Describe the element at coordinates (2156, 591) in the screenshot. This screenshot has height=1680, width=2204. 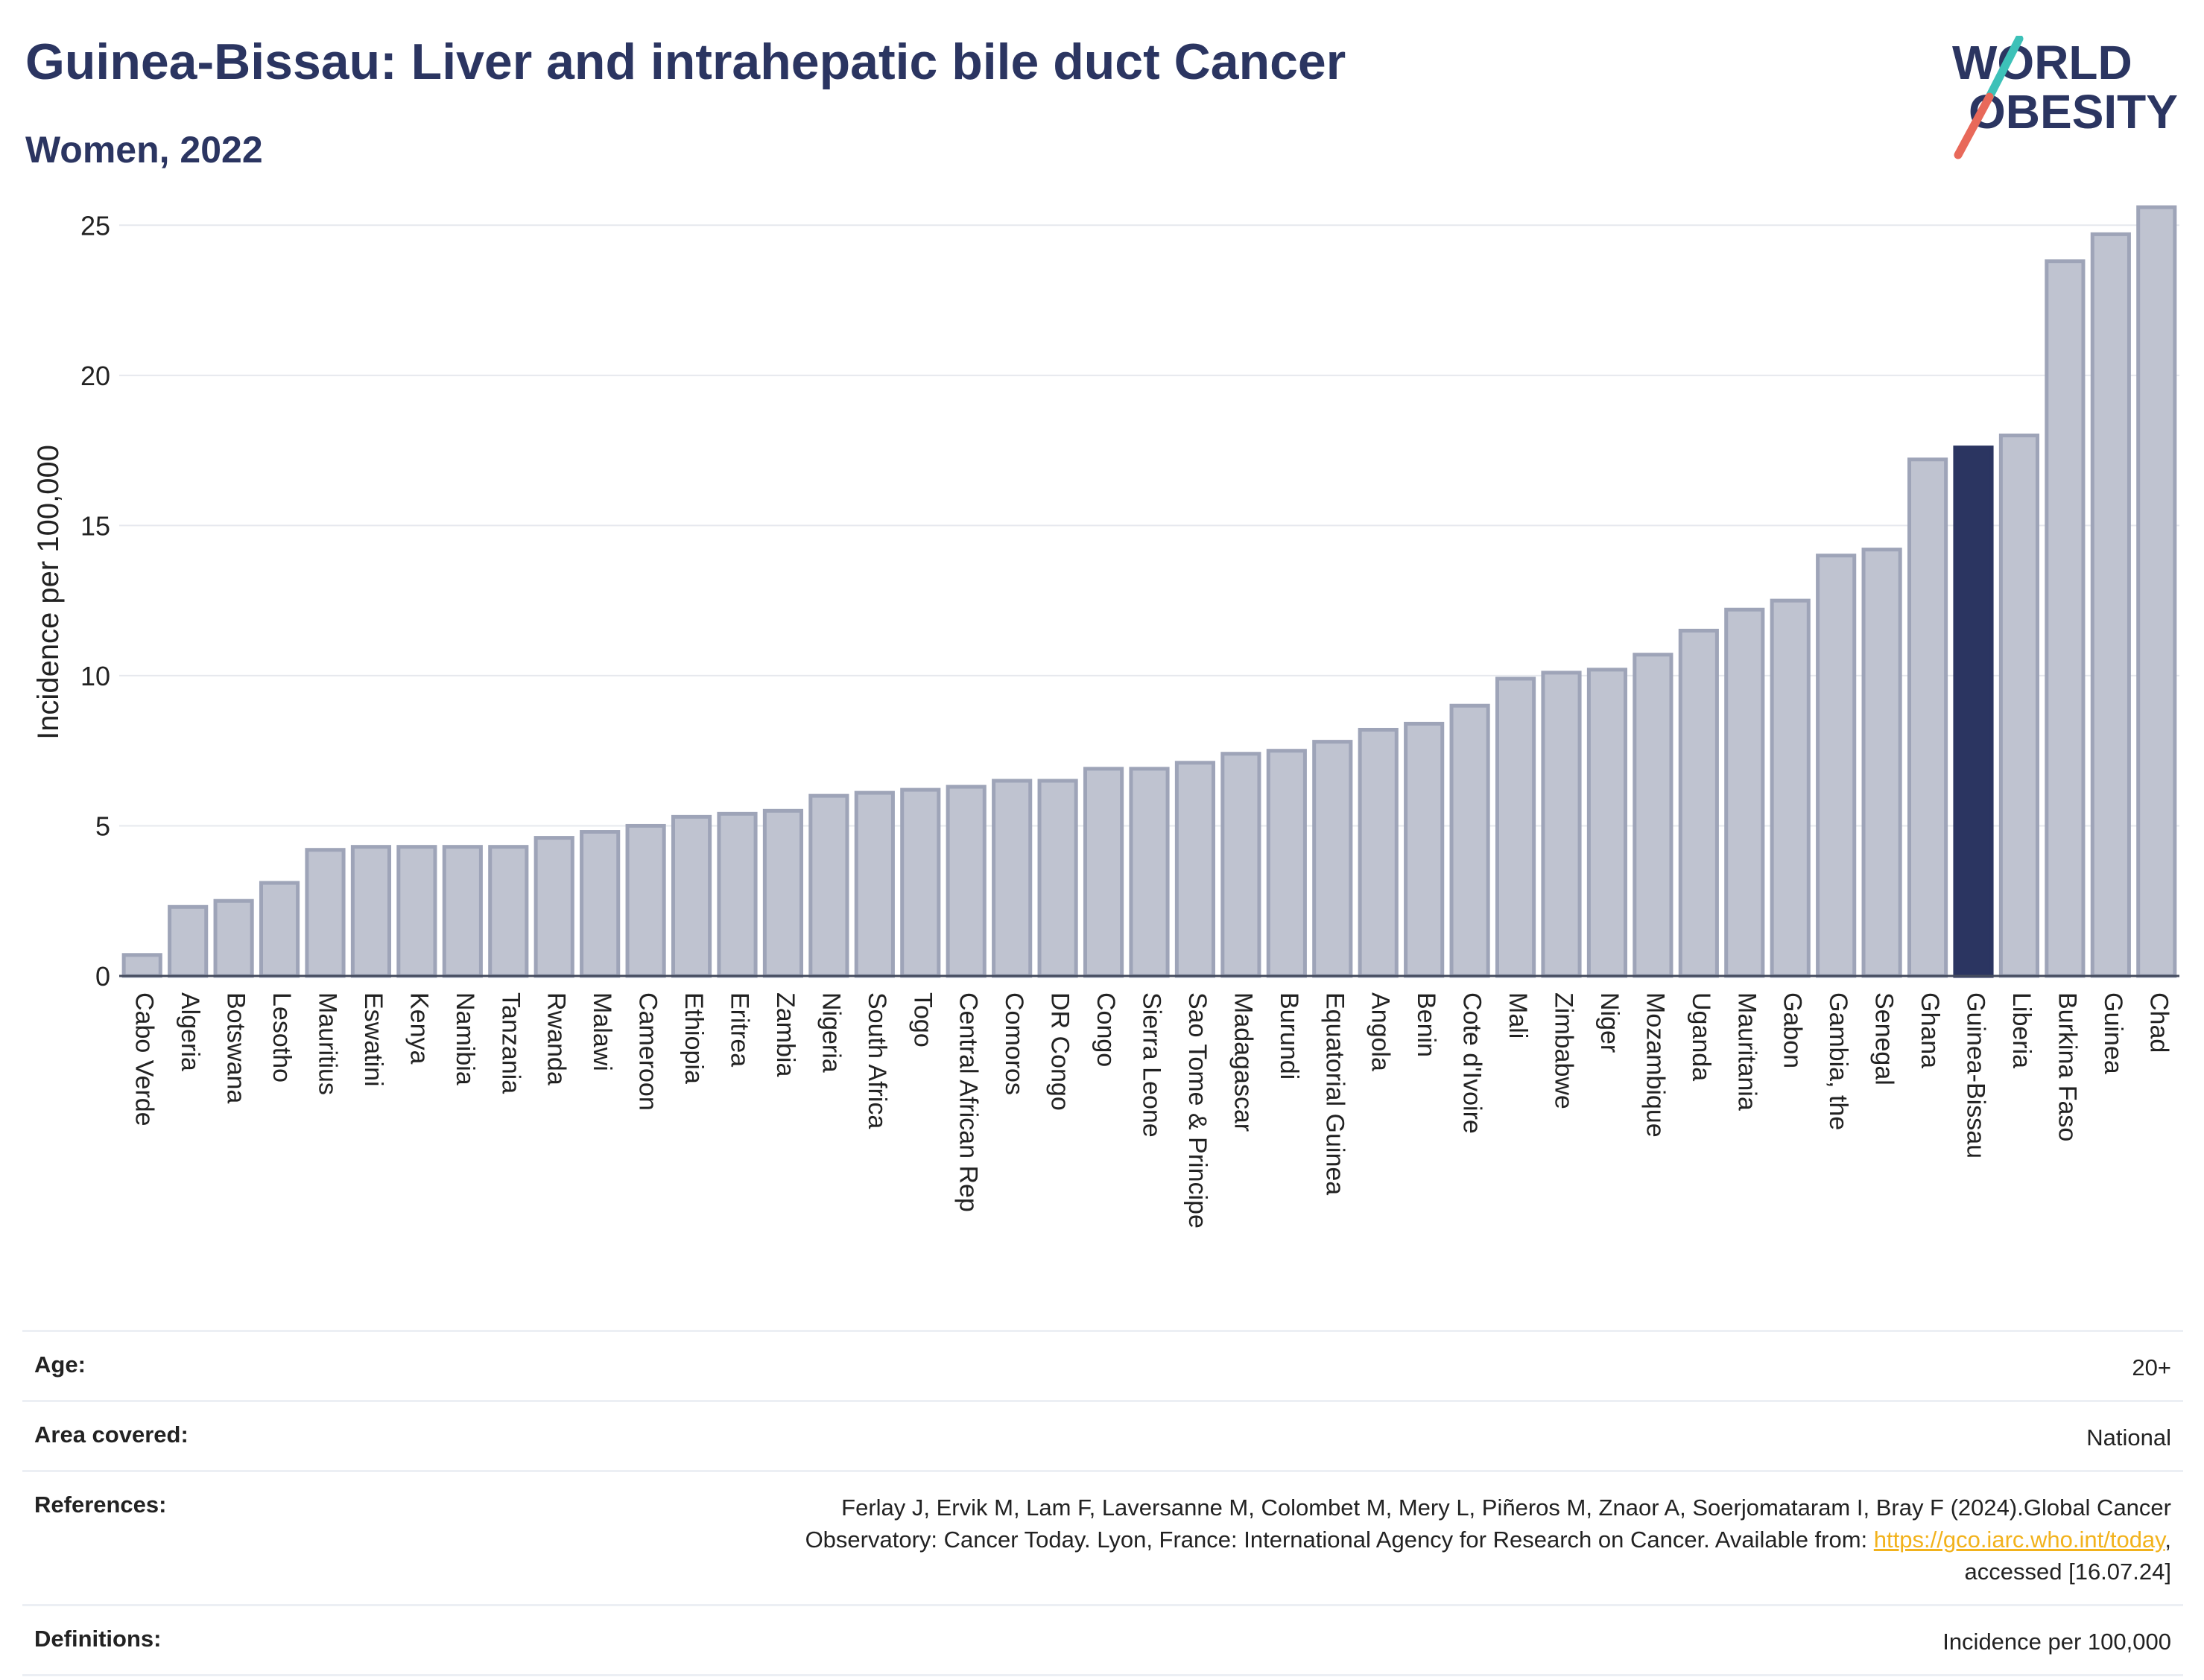
I see `bar-chad` at that location.